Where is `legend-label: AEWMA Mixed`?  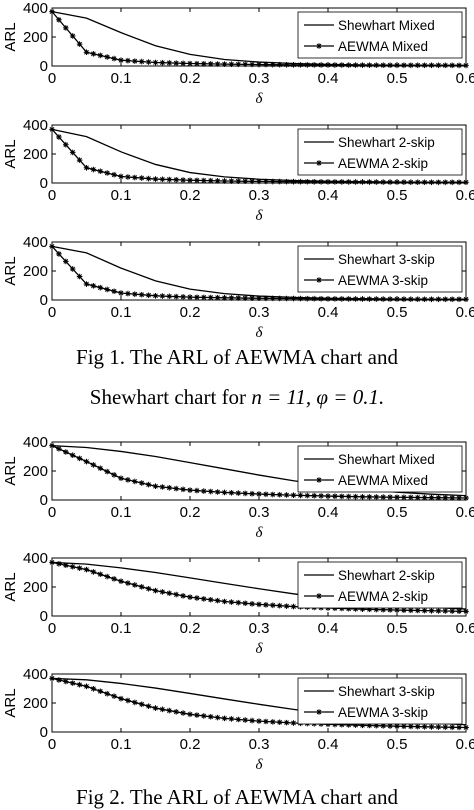
legend-label: AEWMA Mixed is located at coordinates (383, 480).